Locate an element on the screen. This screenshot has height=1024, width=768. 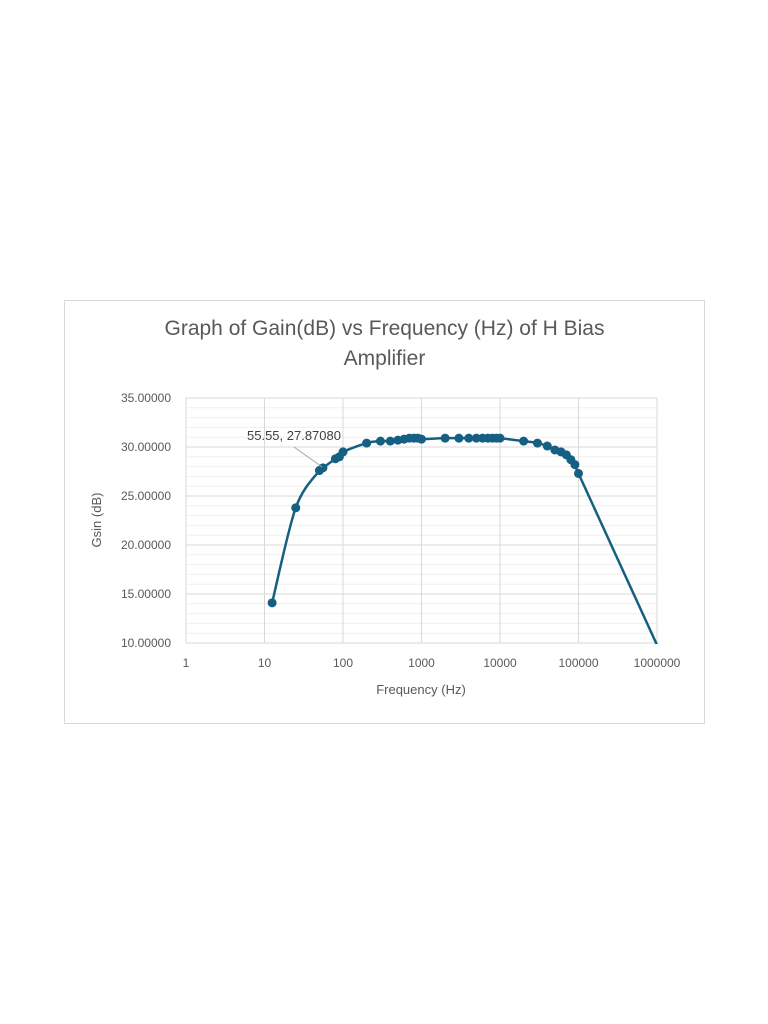
data-label-leader-line is located at coordinates (308, 457).